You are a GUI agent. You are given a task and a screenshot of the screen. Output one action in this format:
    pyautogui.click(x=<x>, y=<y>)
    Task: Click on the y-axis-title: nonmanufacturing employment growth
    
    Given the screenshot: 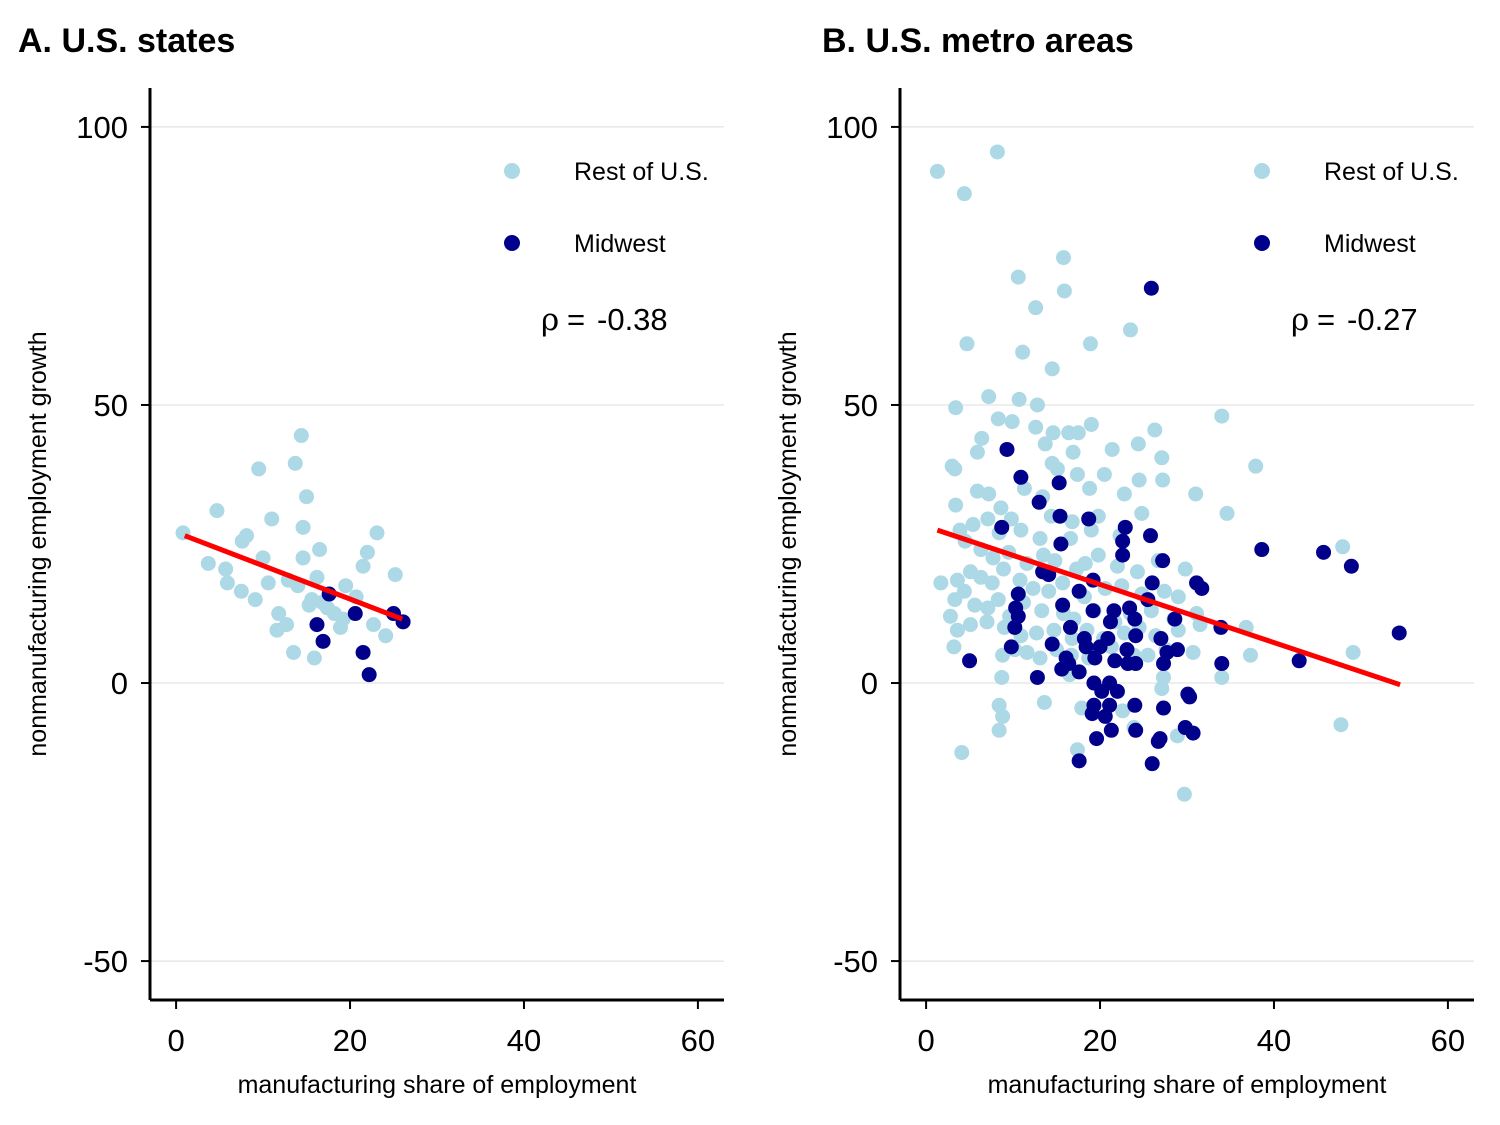 What is the action you would take?
    pyautogui.click(x=788, y=543)
    